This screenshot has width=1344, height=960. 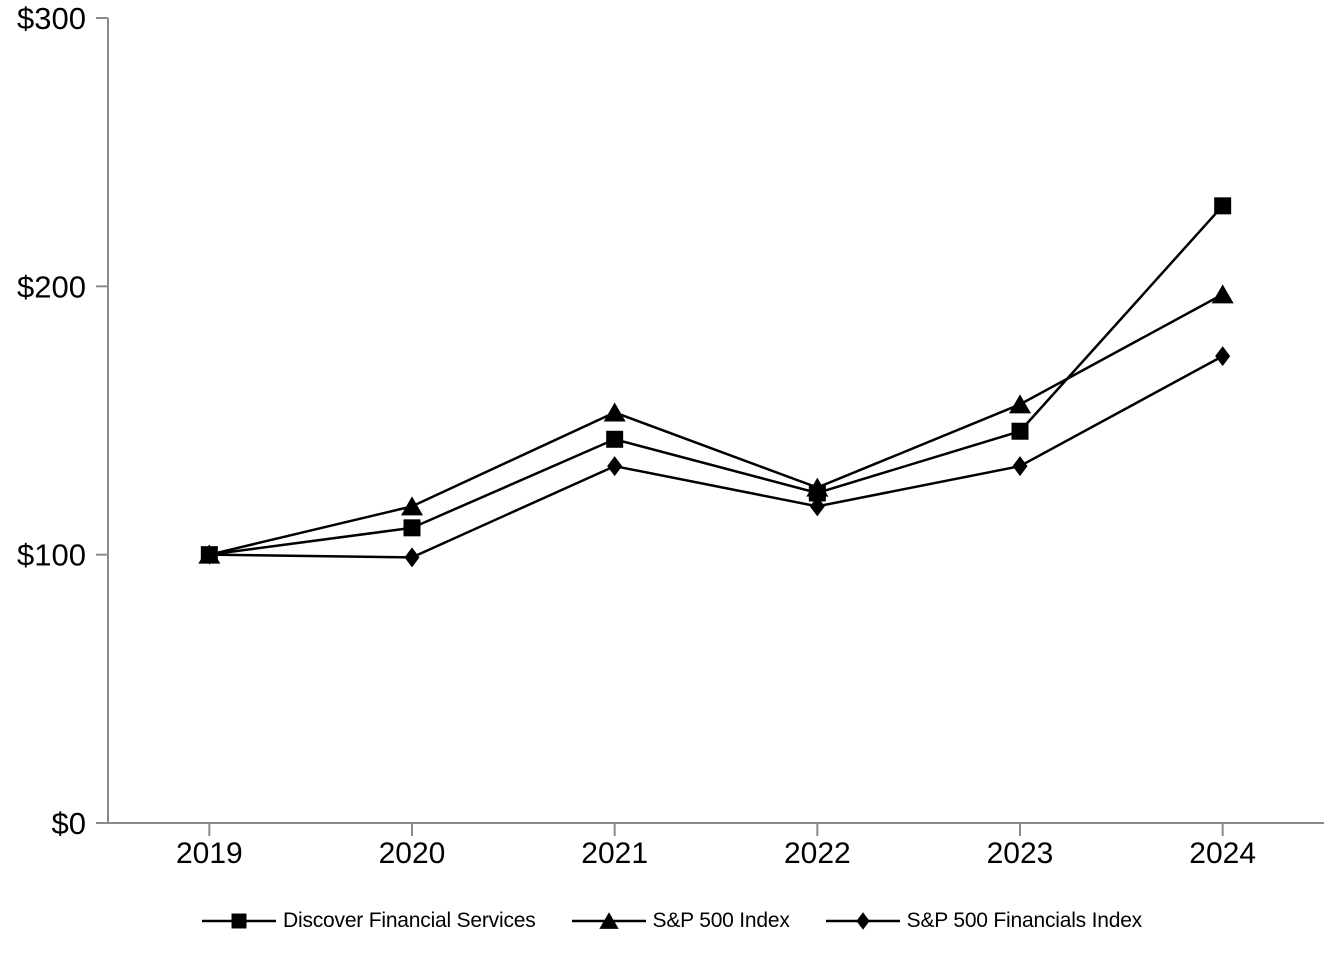 I want to click on triangle-marker-icon, so click(x=608, y=920).